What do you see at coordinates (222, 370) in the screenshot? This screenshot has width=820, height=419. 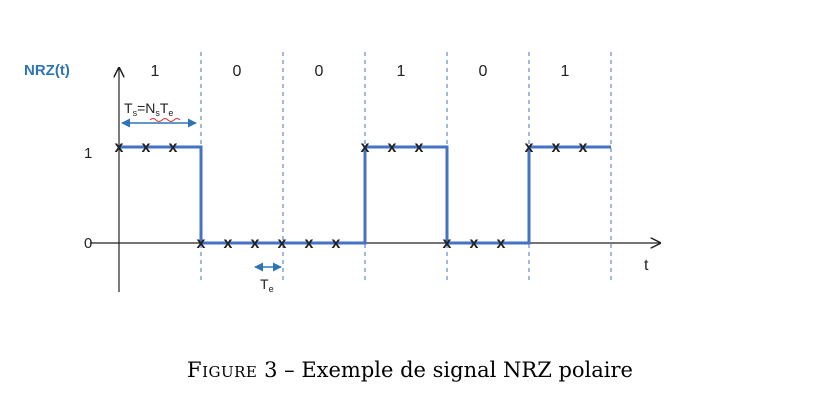 I see `caption-figure-word: Figure` at bounding box center [222, 370].